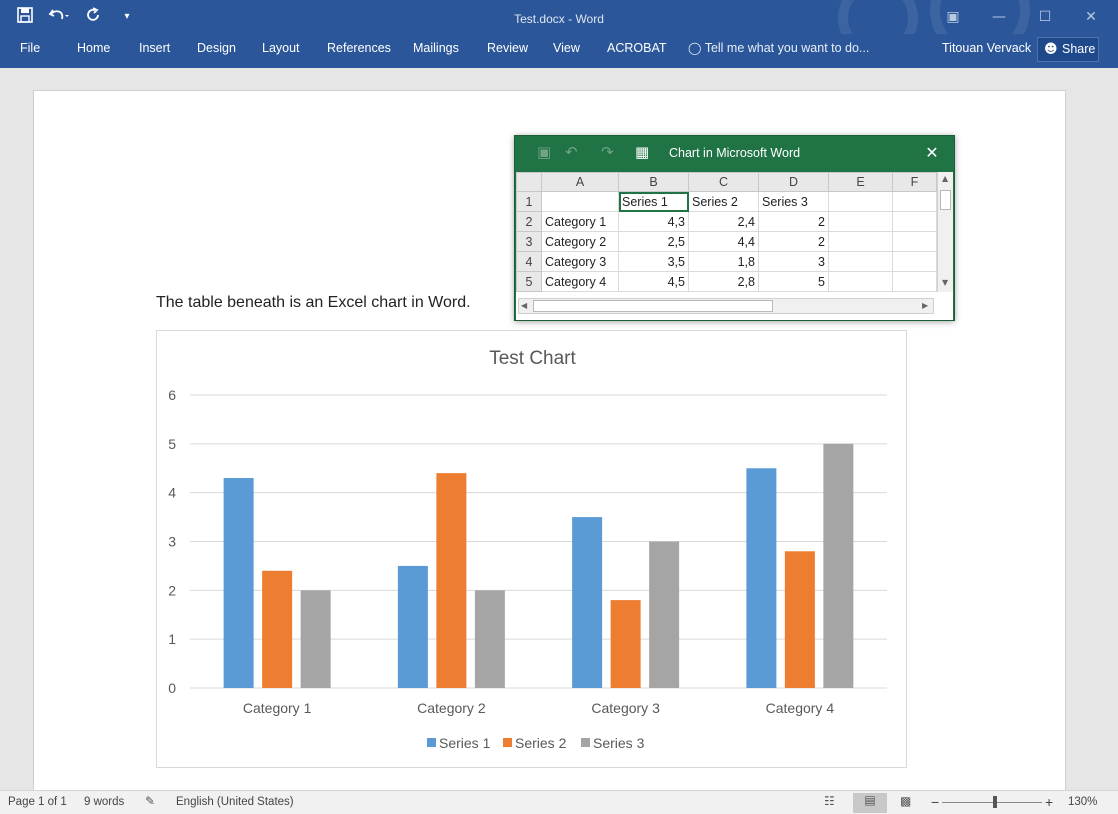 The image size is (1118, 814). I want to click on row-header: 2, so click(529, 221).